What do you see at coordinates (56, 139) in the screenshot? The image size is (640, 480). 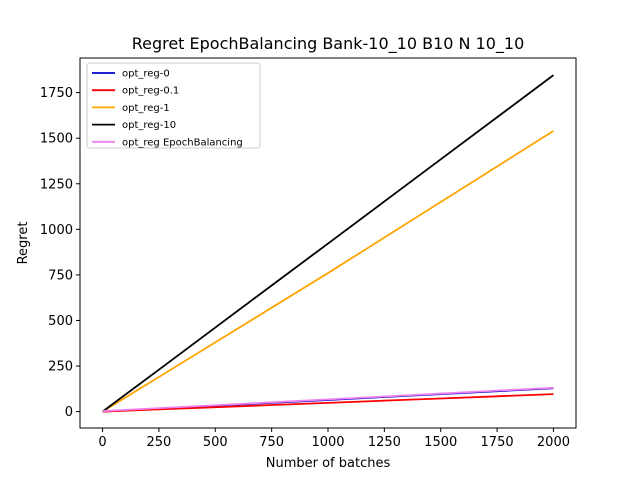 I see `y-tick-label: 1500` at bounding box center [56, 139].